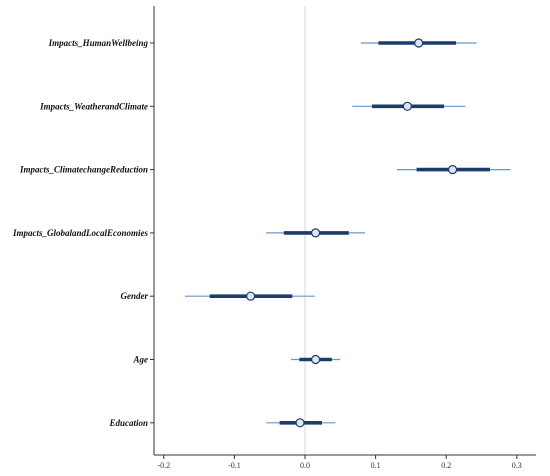 This screenshot has height=476, width=550. What do you see at coordinates (128, 423) in the screenshot?
I see `category-label: Education` at bounding box center [128, 423].